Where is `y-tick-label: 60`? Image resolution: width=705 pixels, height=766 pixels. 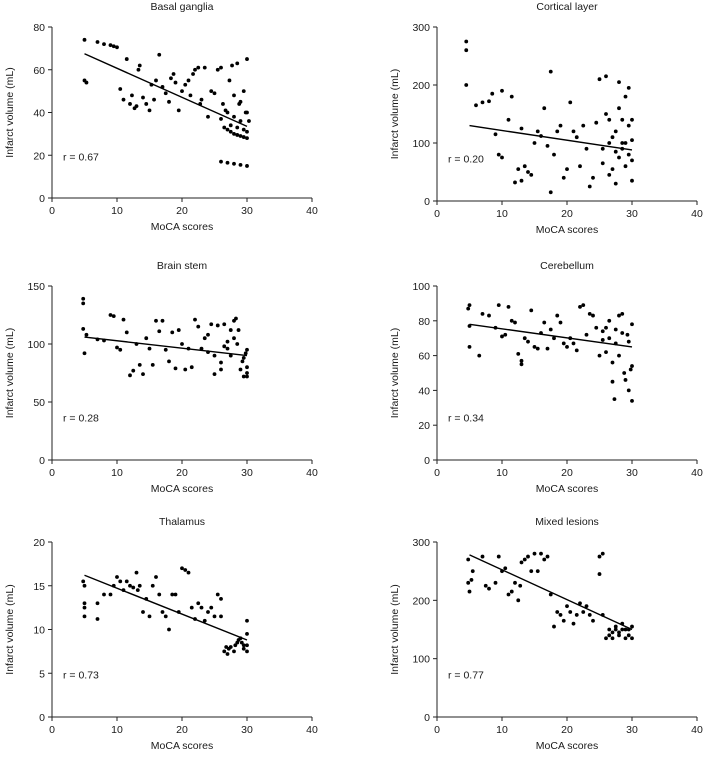
y-tick-label: 60 is located at coordinates (39, 71).